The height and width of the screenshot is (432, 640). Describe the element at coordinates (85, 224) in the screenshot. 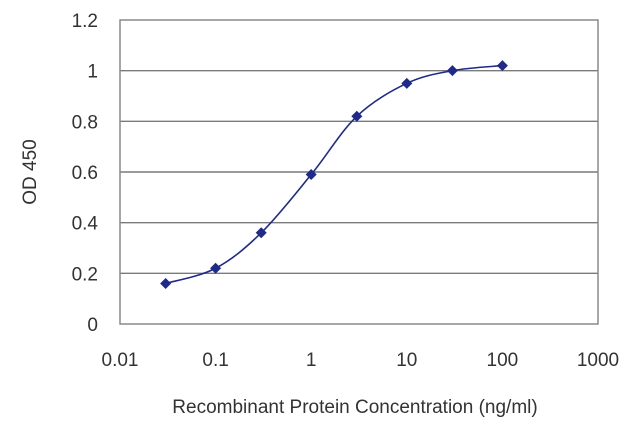

I see `y-tick-label: 0.4` at that location.